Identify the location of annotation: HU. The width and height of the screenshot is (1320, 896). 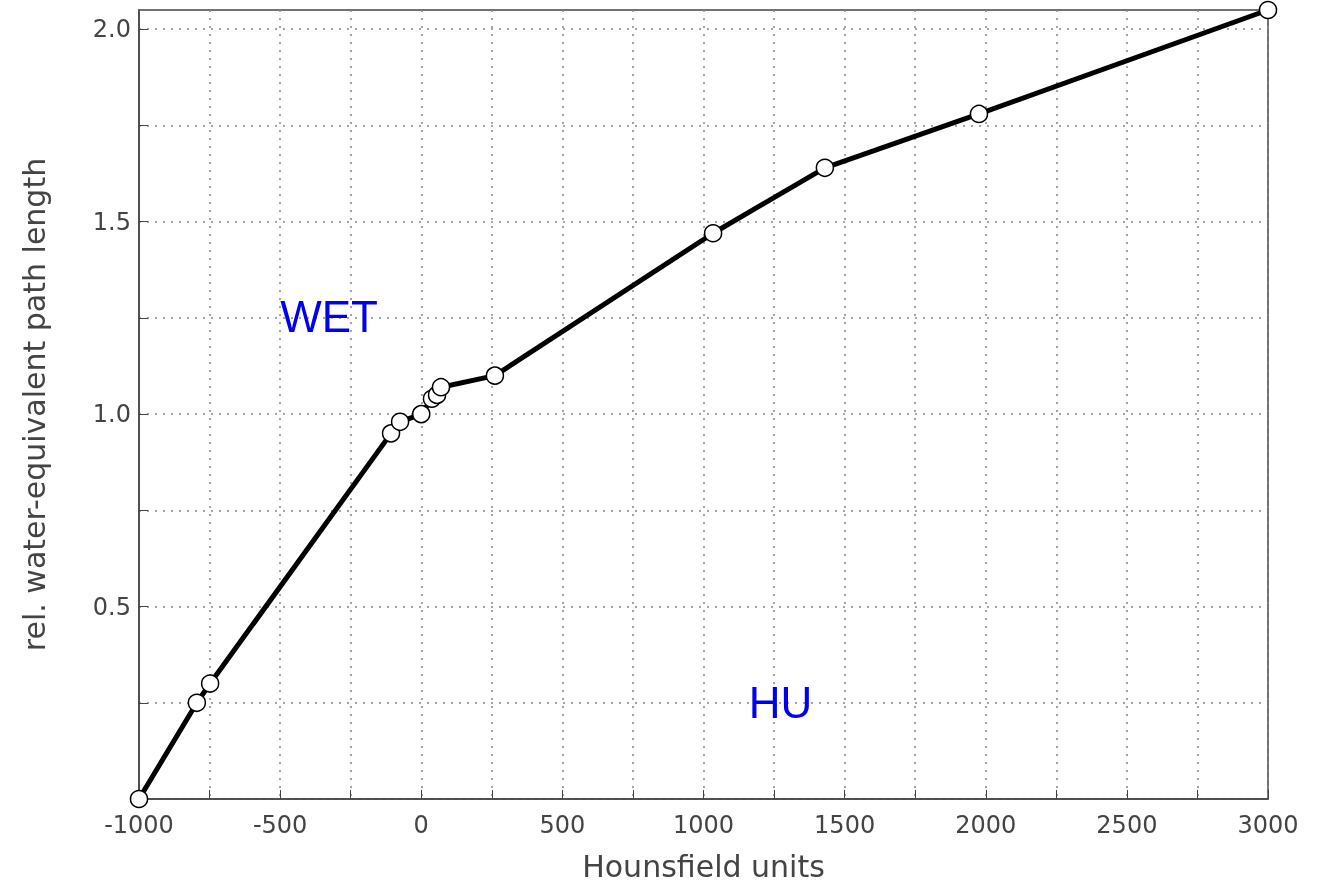
(780, 703).